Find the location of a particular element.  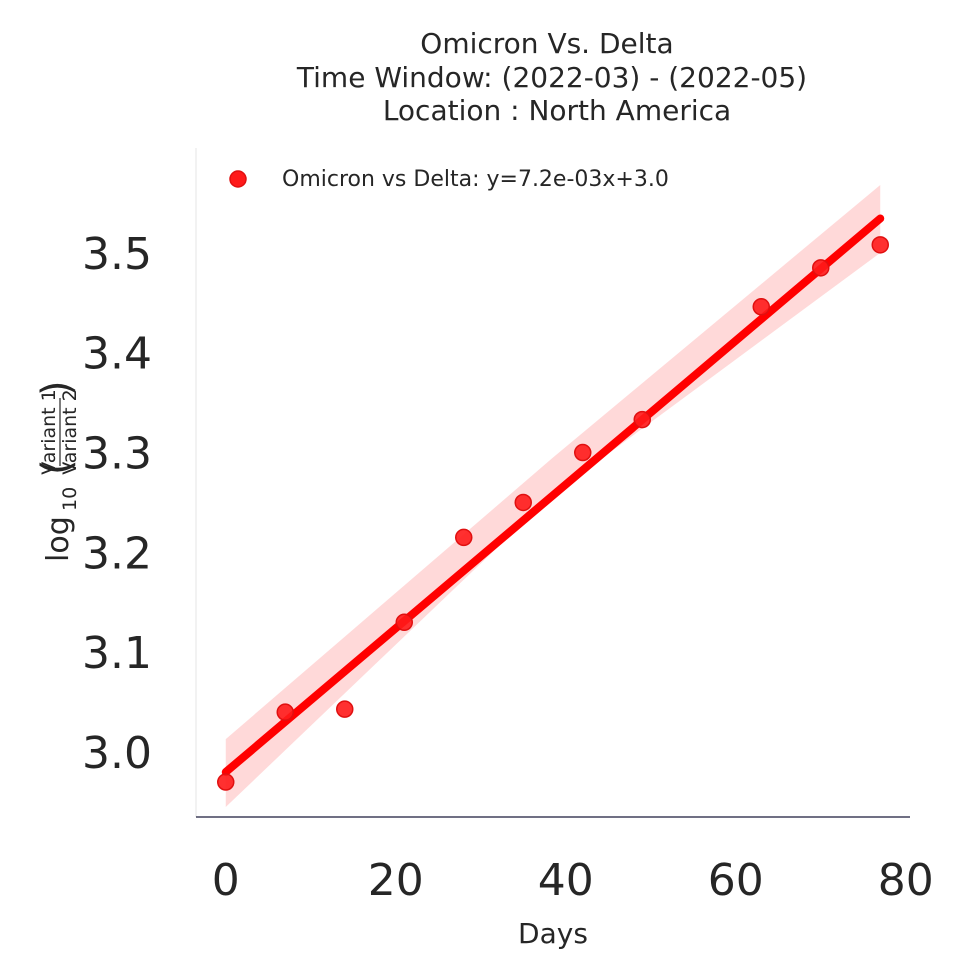

x-axis-label: Days is located at coordinates (553, 933).